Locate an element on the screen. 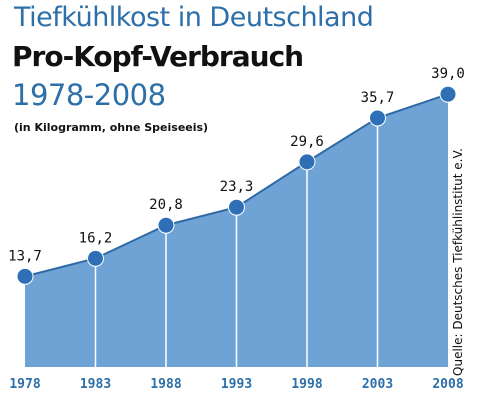 This screenshot has width=480, height=400. x-tick-label: 1983 is located at coordinates (95, 384).